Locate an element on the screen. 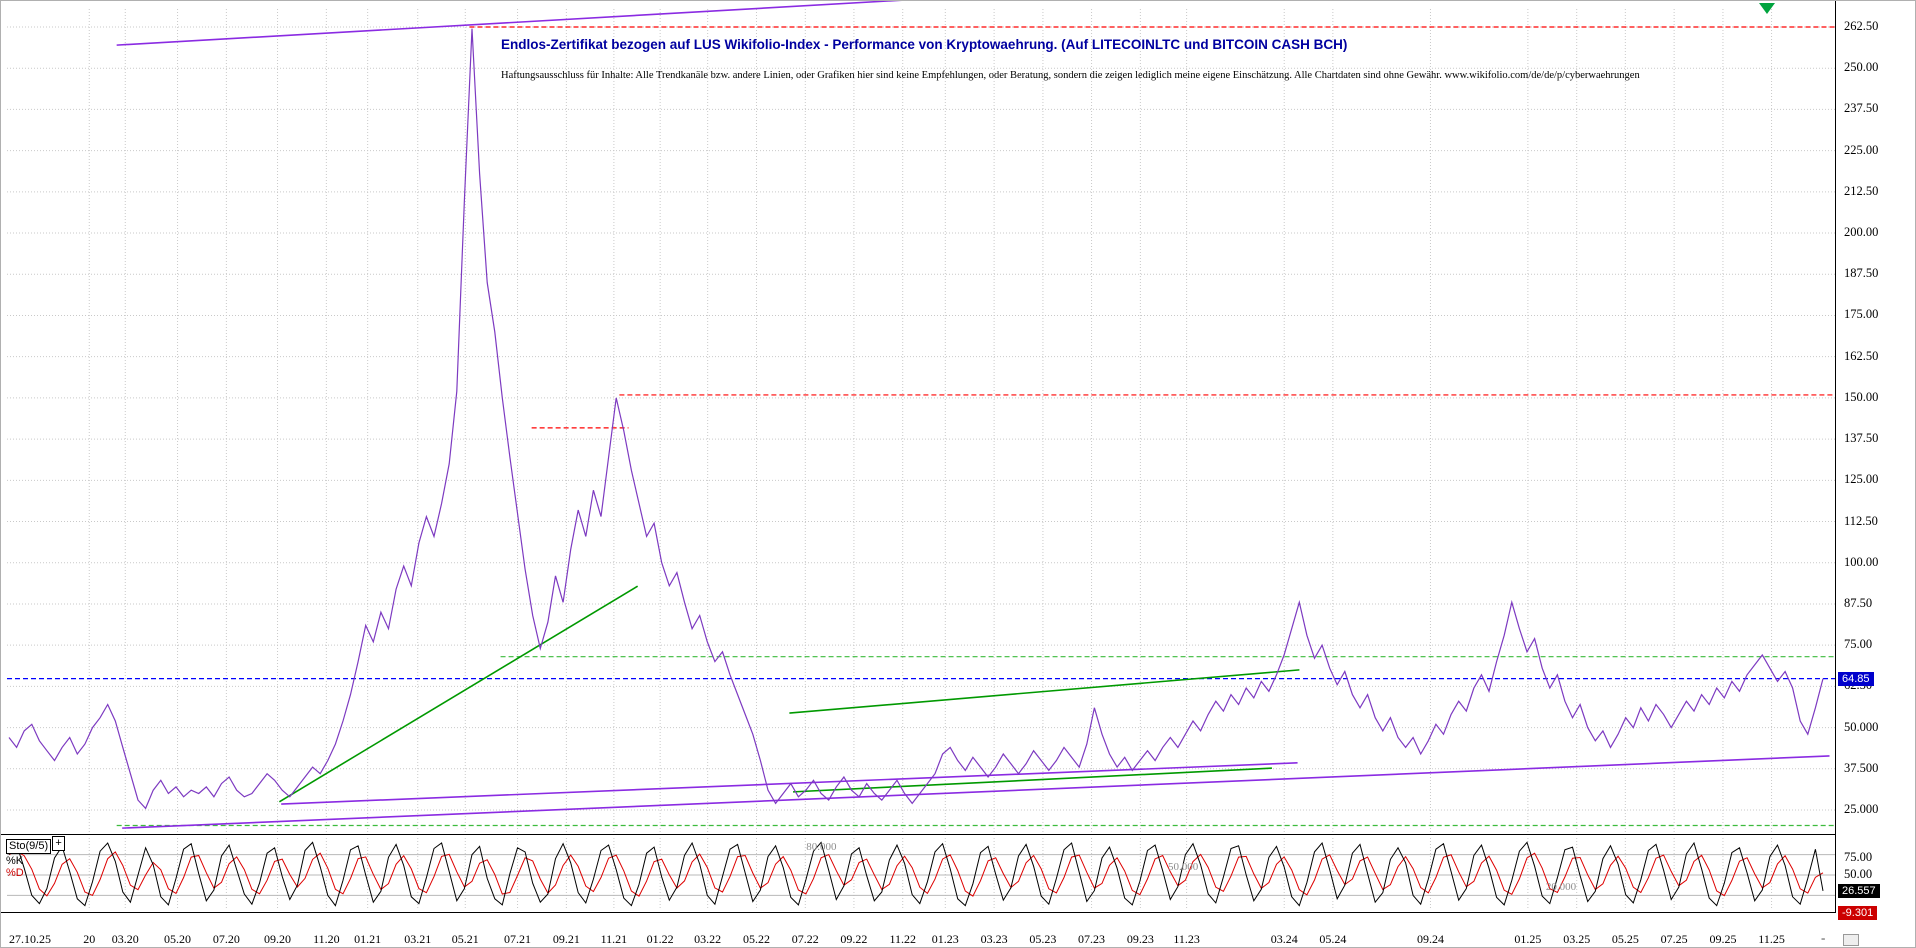  x-axis-label: 07.20 is located at coordinates (226, 939).